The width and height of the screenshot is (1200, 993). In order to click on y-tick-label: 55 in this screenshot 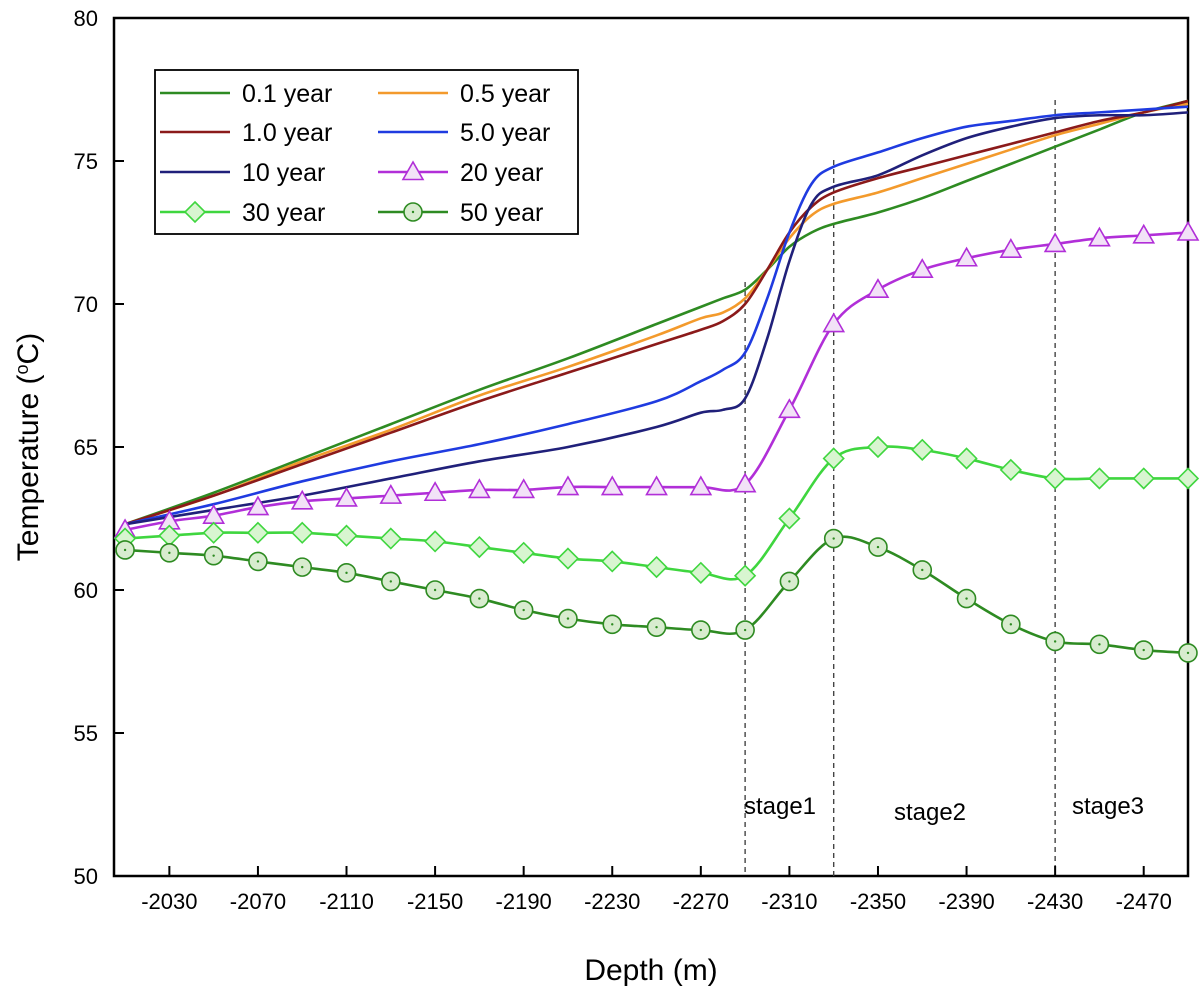, I will do `click(86, 733)`.